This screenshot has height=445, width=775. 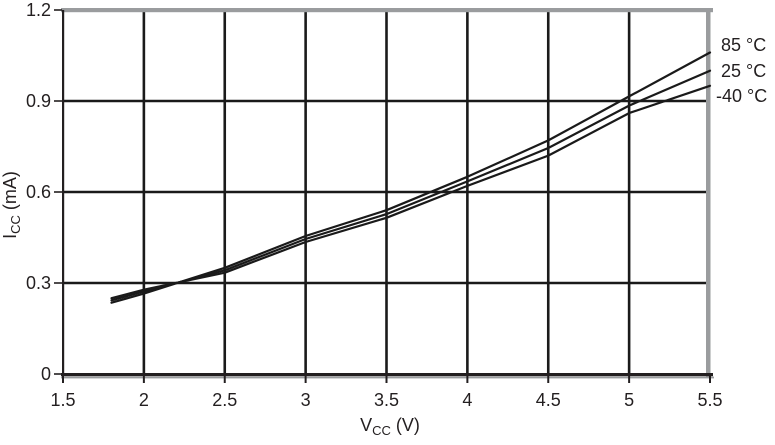 What do you see at coordinates (10, 236) in the screenshot?
I see `y-axis-title-base: I` at bounding box center [10, 236].